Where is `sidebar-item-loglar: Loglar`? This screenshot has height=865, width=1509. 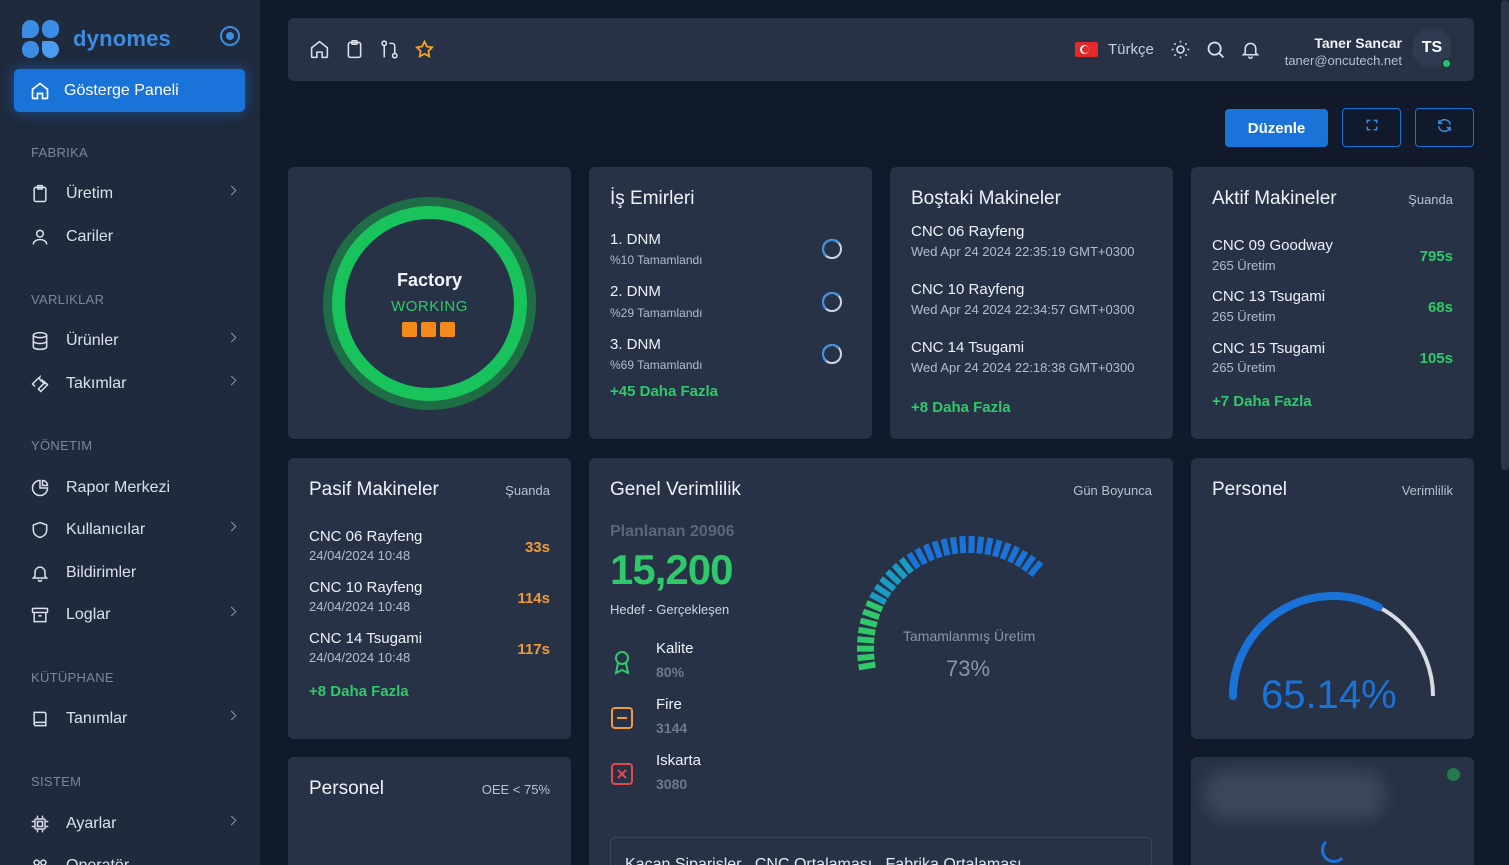
sidebar-item-loglar: Loglar is located at coordinates (137, 615).